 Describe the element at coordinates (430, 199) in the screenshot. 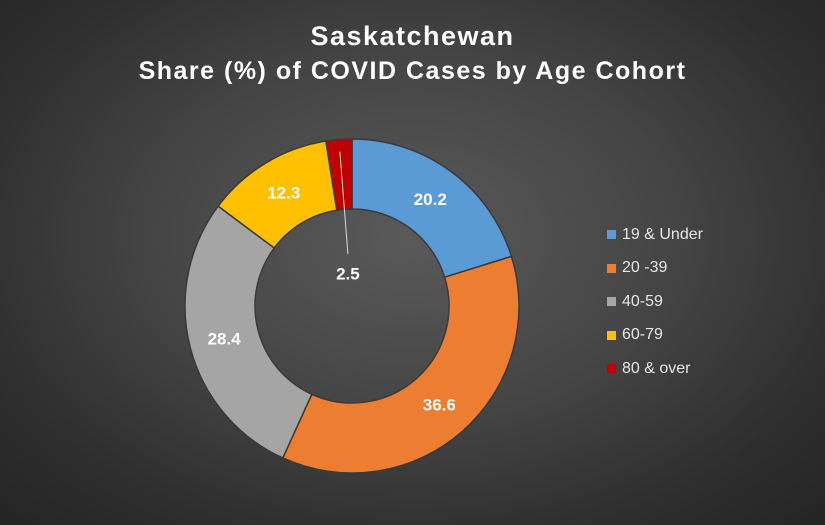

I see `data-label-19-and-under: 20.2` at that location.